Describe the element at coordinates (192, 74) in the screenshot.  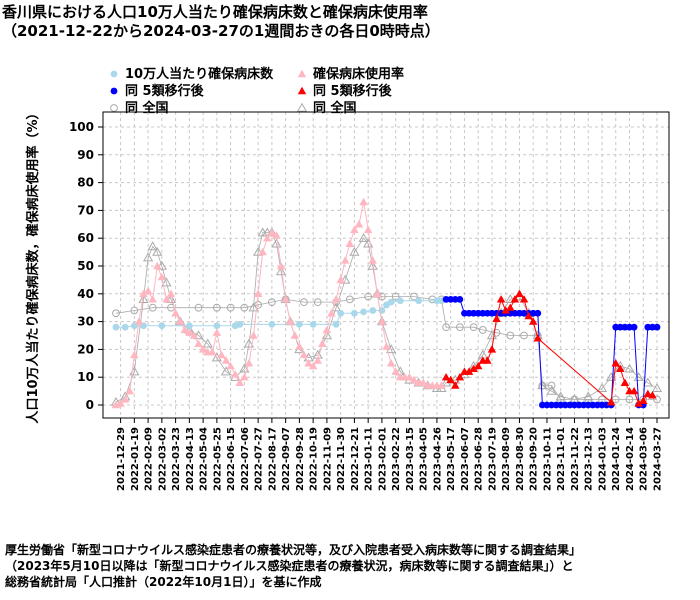
I see `legend-item: 10万人当たり確保病床数` at that location.